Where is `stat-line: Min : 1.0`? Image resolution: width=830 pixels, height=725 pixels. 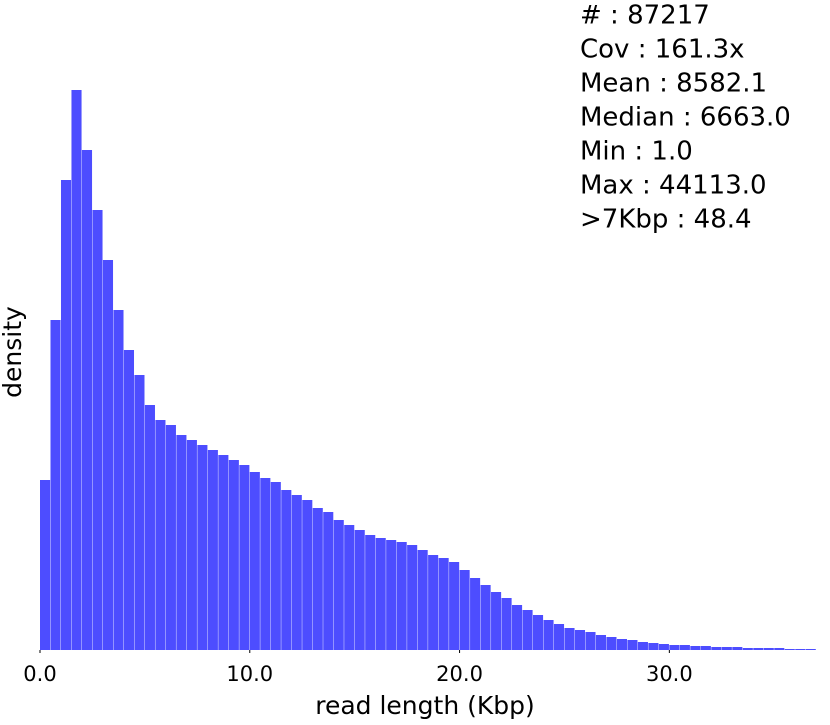
stat-line: Min : 1.0 is located at coordinates (636, 152).